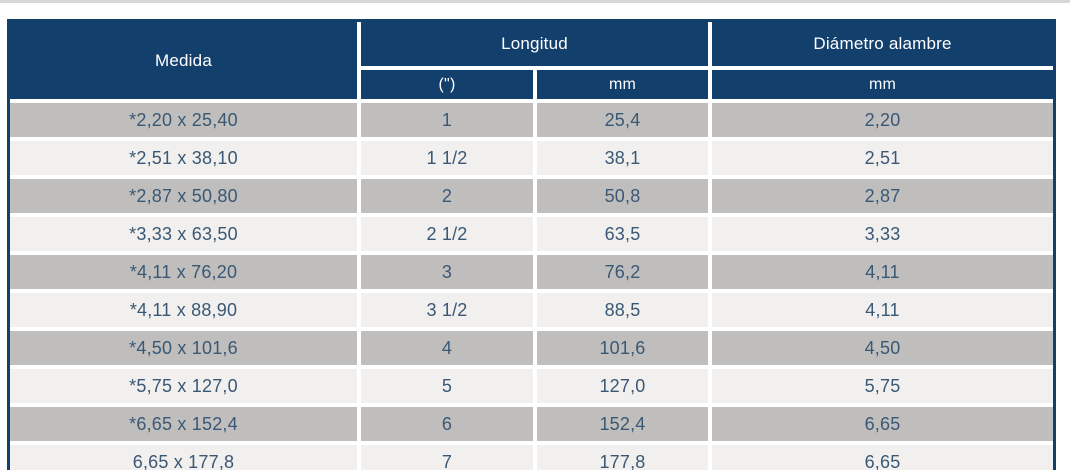 This screenshot has width=1070, height=470. What do you see at coordinates (622, 310) in the screenshot?
I see `cell-longitud-mm: 88,5` at bounding box center [622, 310].